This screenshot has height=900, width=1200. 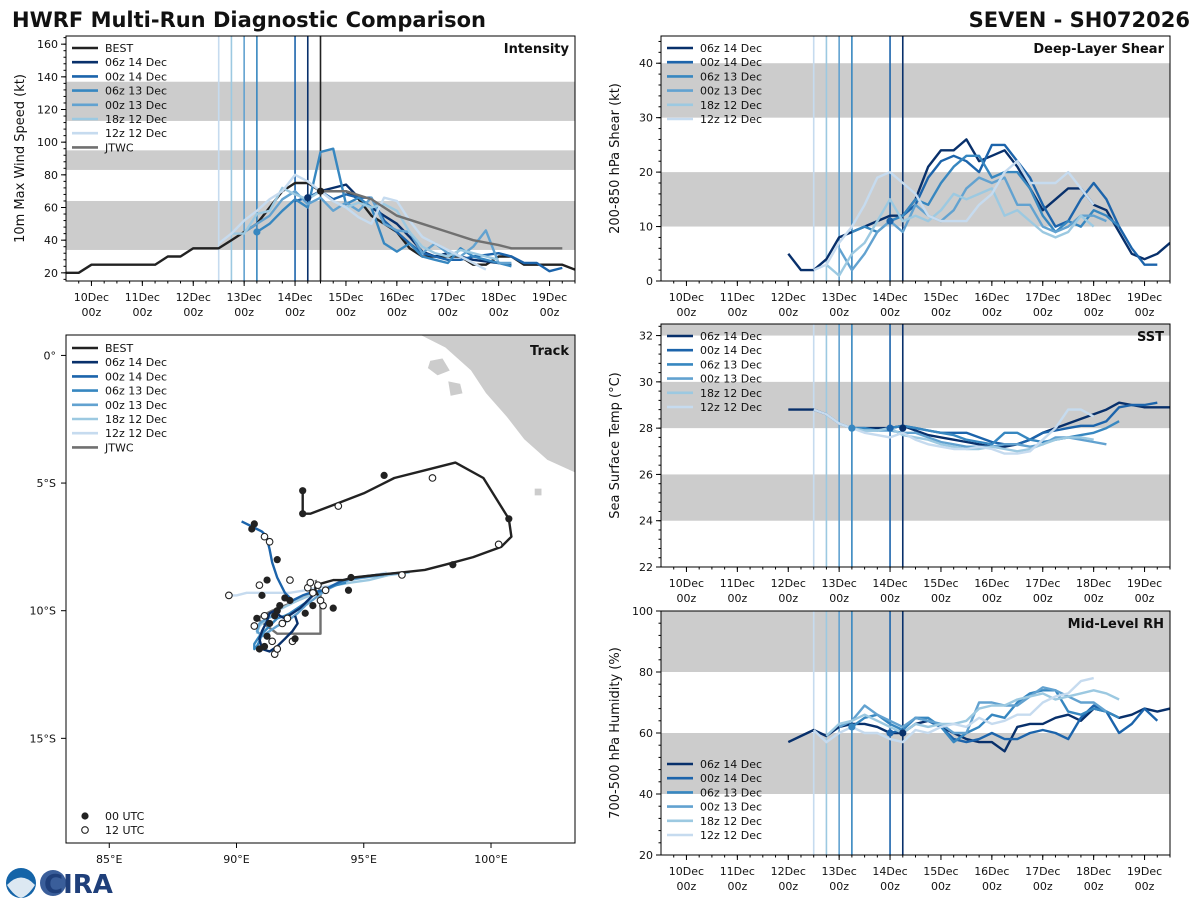 What do you see at coordinates (686, 871) in the screenshot?
I see `rh-xtick-label: 10Dec` at bounding box center [686, 871].